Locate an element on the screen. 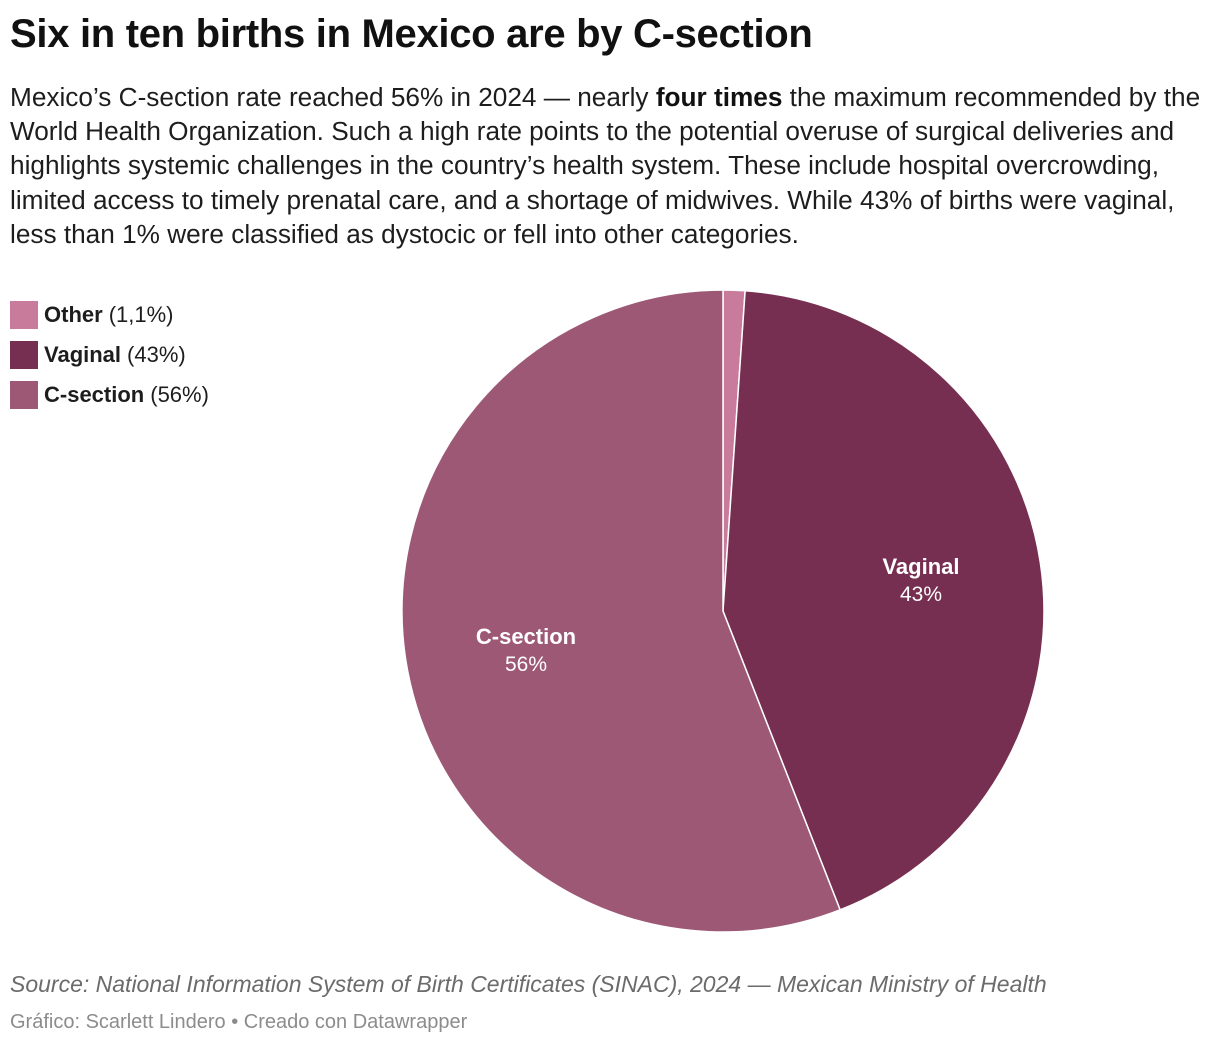 Image resolution: width=1220 pixels, height=1046 pixels. legend-label-other: Other is located at coordinates (73, 314).